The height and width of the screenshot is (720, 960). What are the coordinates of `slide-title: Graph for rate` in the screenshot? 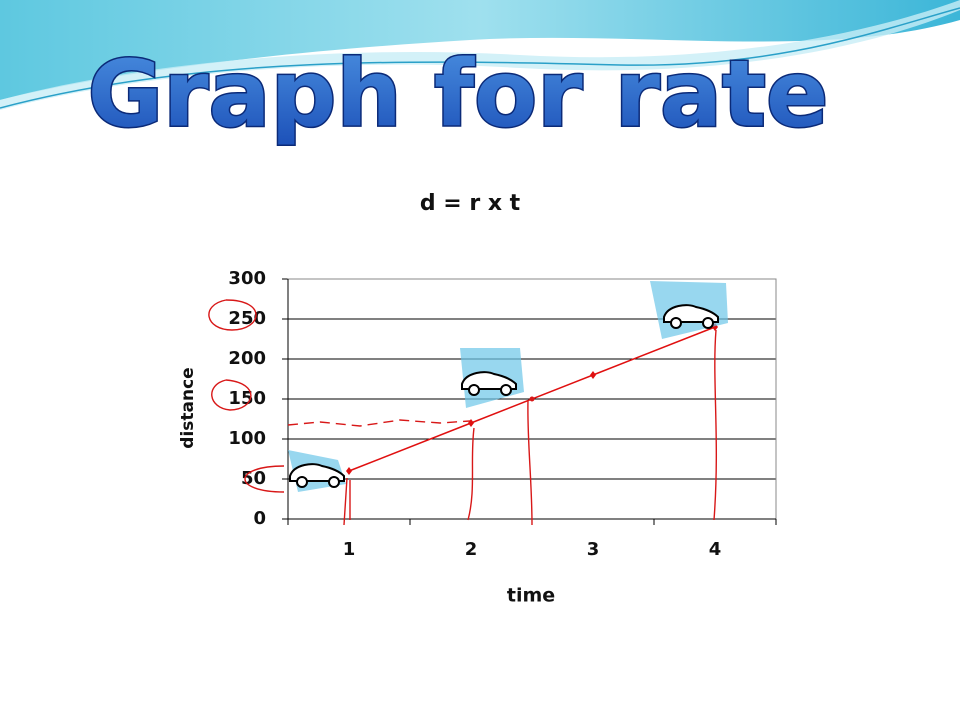 It's located at (458, 93).